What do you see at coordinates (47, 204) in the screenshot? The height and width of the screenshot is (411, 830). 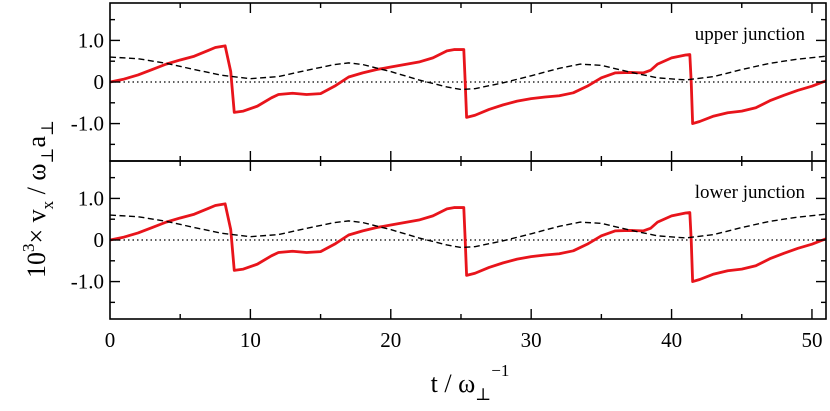 I see `y-label-sub-x: x` at bounding box center [47, 204].